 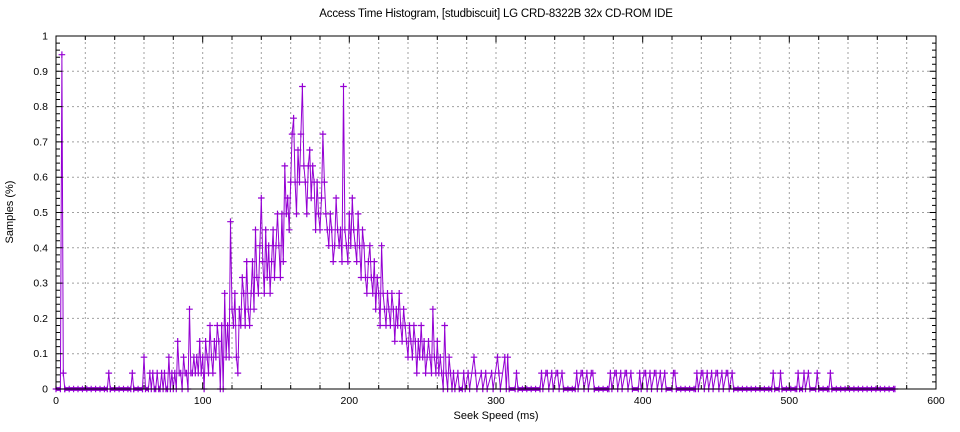 I want to click on svg-text: 100, so click(x=203, y=401).